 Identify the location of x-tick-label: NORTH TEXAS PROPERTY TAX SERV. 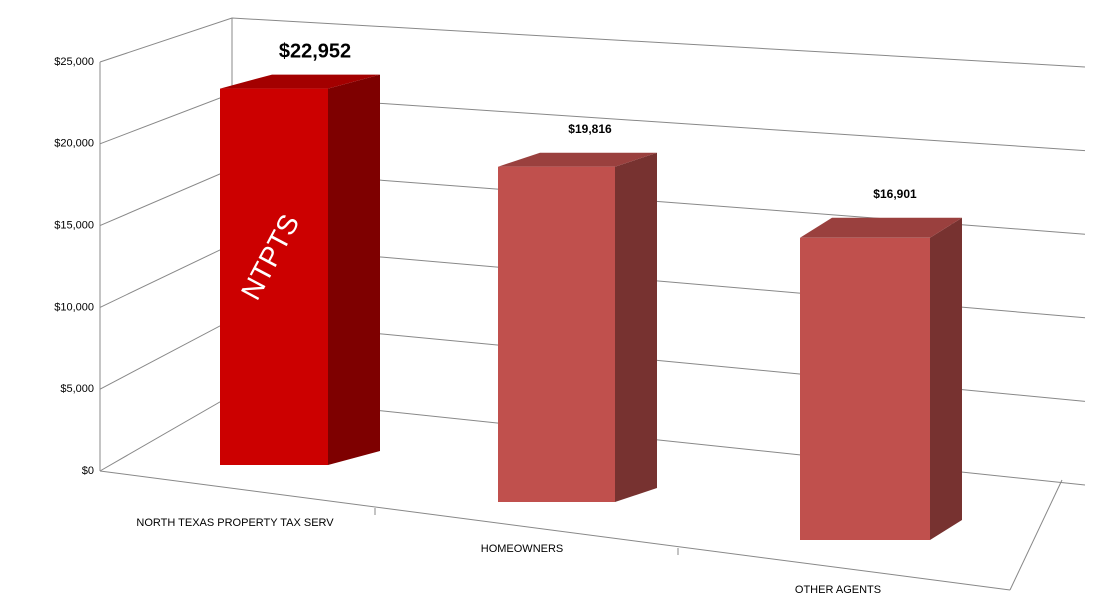
(235, 523).